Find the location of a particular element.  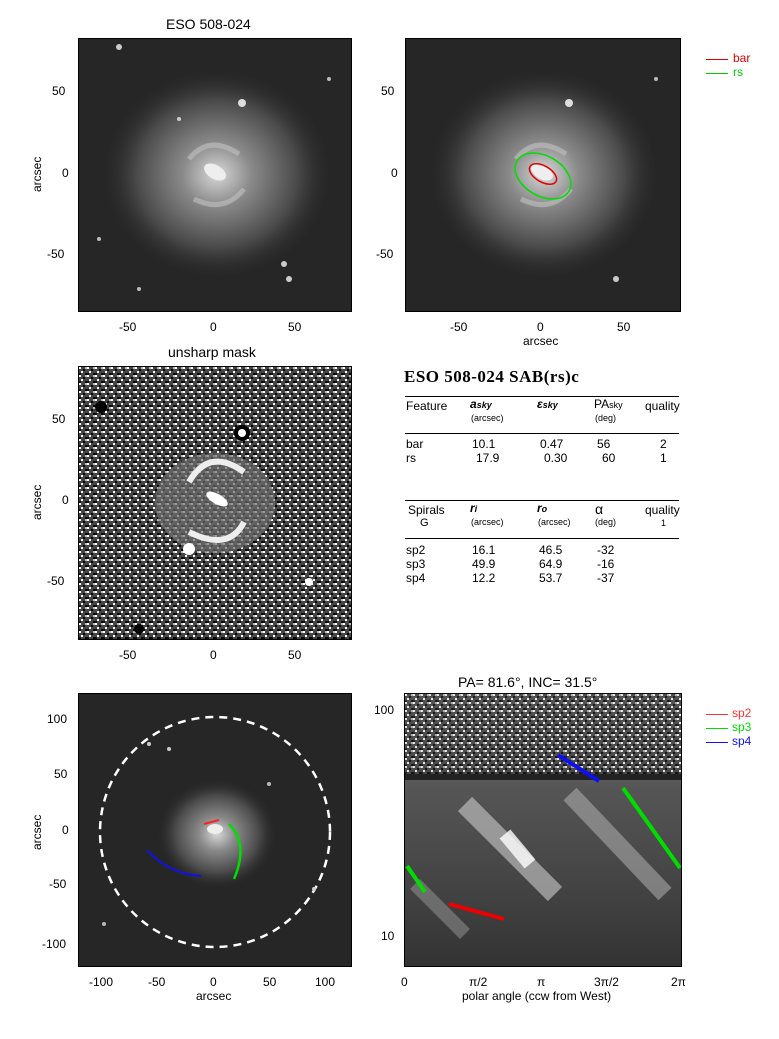

panel-title-unsharp: unsharp mask is located at coordinates (212, 352).